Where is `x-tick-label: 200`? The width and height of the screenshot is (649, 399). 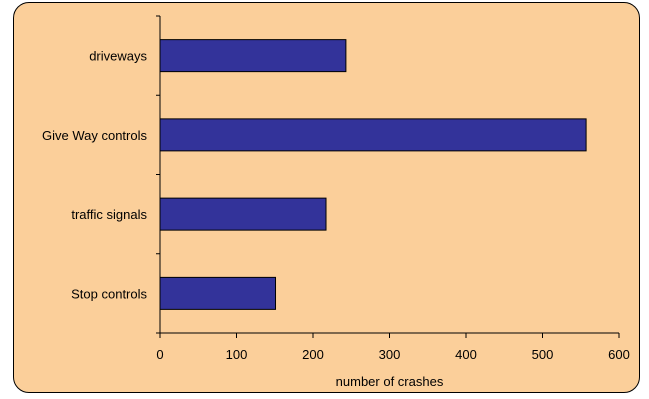
x-tick-label: 200 is located at coordinates (313, 354).